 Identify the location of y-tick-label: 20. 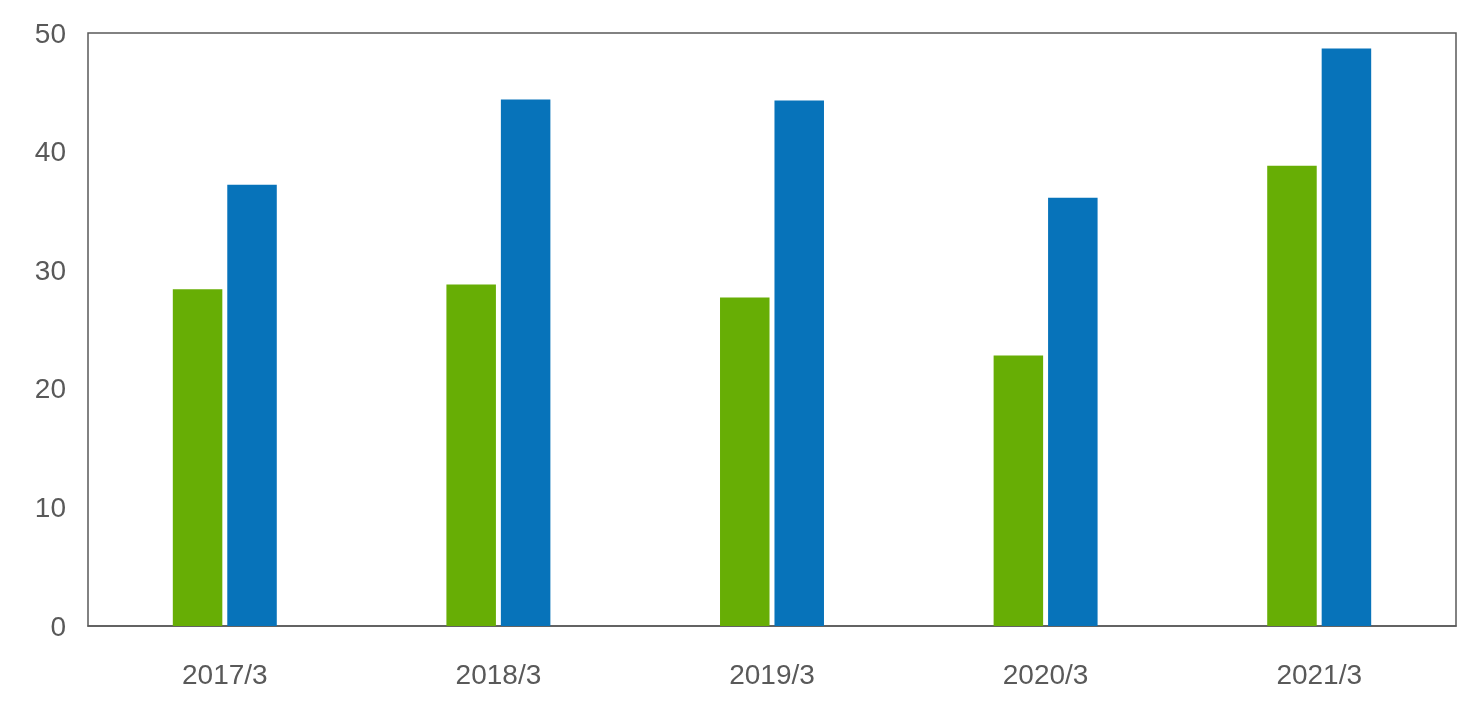
(50, 389).